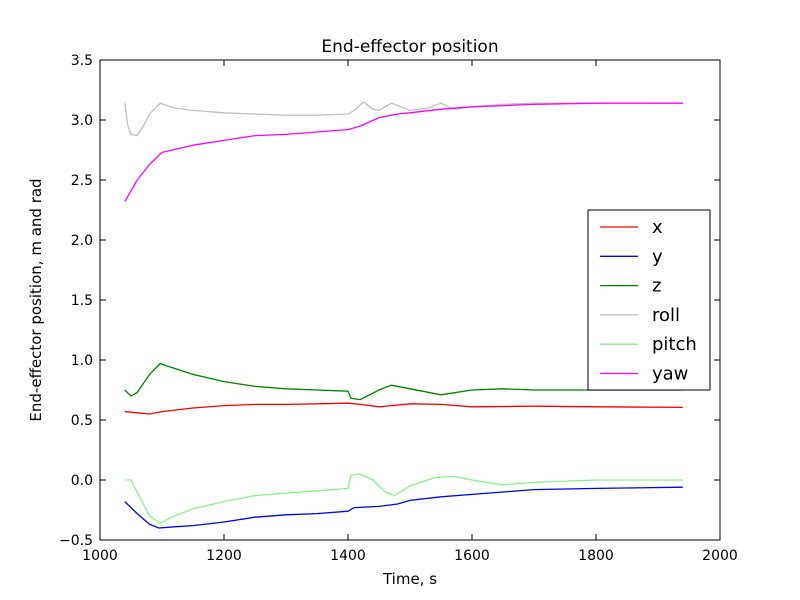 The height and width of the screenshot is (600, 800). Describe the element at coordinates (82, 361) in the screenshot. I see `y-tick-label: 1.0` at that location.